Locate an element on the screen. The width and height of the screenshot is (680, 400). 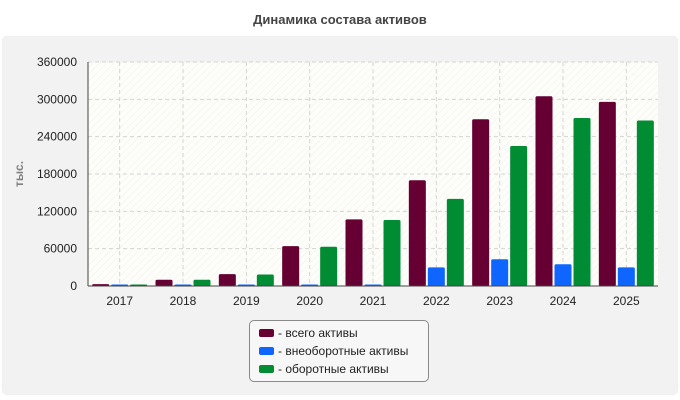
y-tick-label: 300000 is located at coordinates (57, 99).